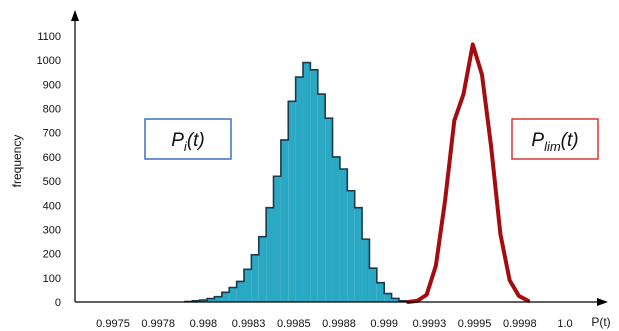  I want to click on legend-plim-suffix: (t), so click(570, 140).